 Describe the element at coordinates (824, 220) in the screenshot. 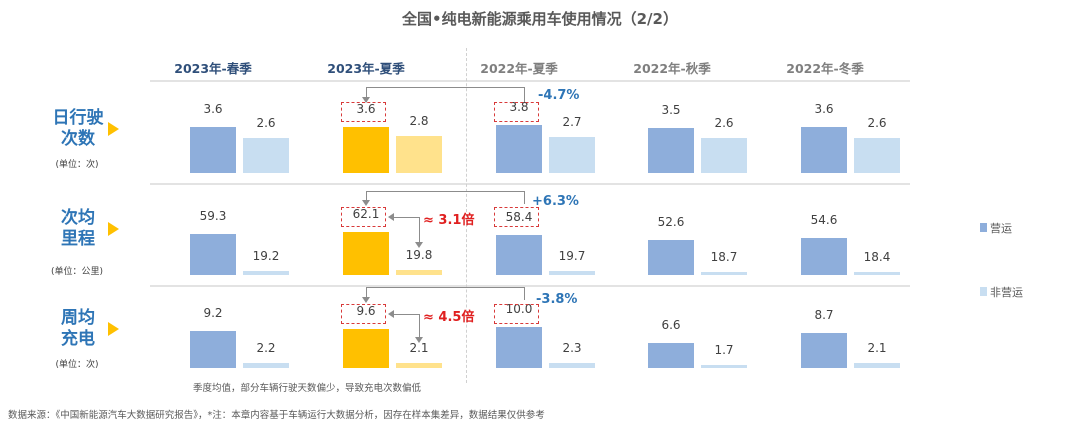

I see `data-label: 54.6` at that location.